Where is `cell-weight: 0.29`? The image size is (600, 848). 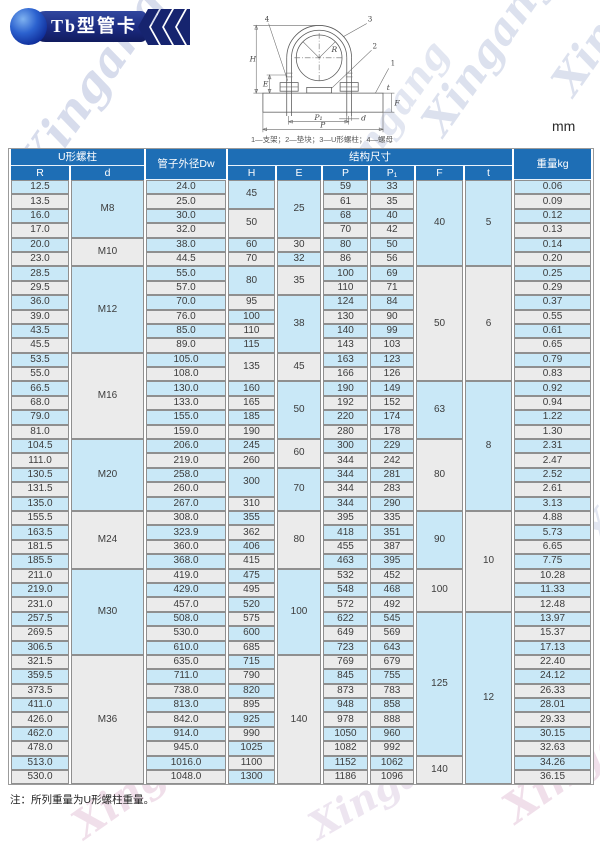
cell-weight: 0.29 is located at coordinates (553, 288).